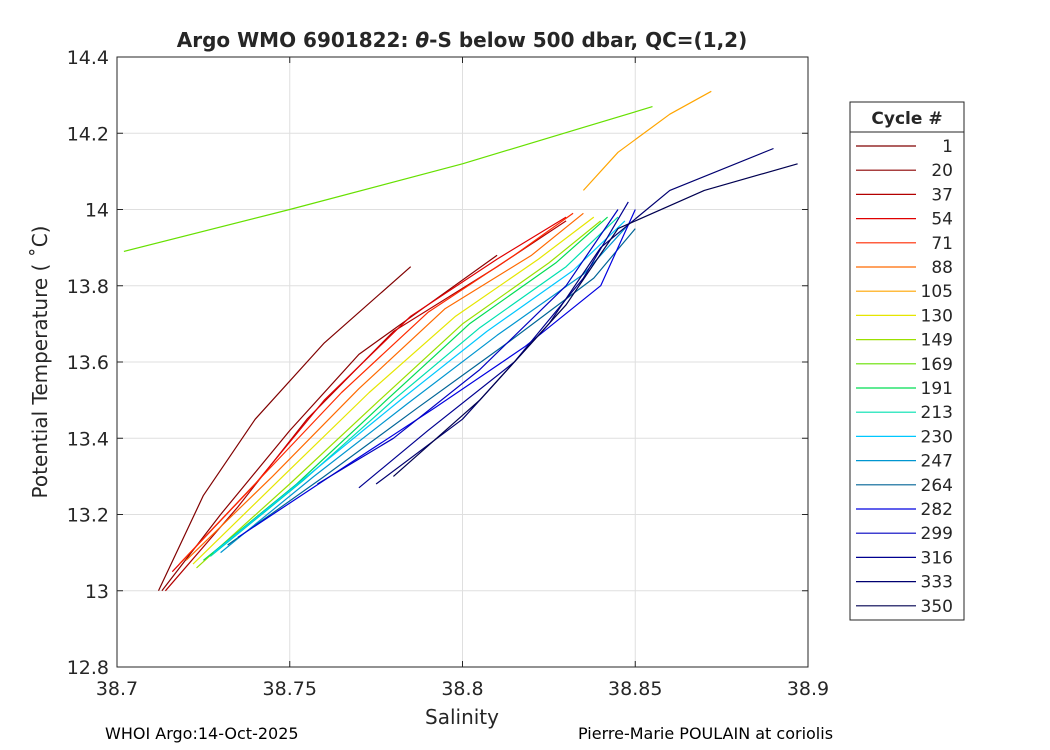  I want to click on y-axis-label: Potential Temperature ( ˚C), so click(40, 362).